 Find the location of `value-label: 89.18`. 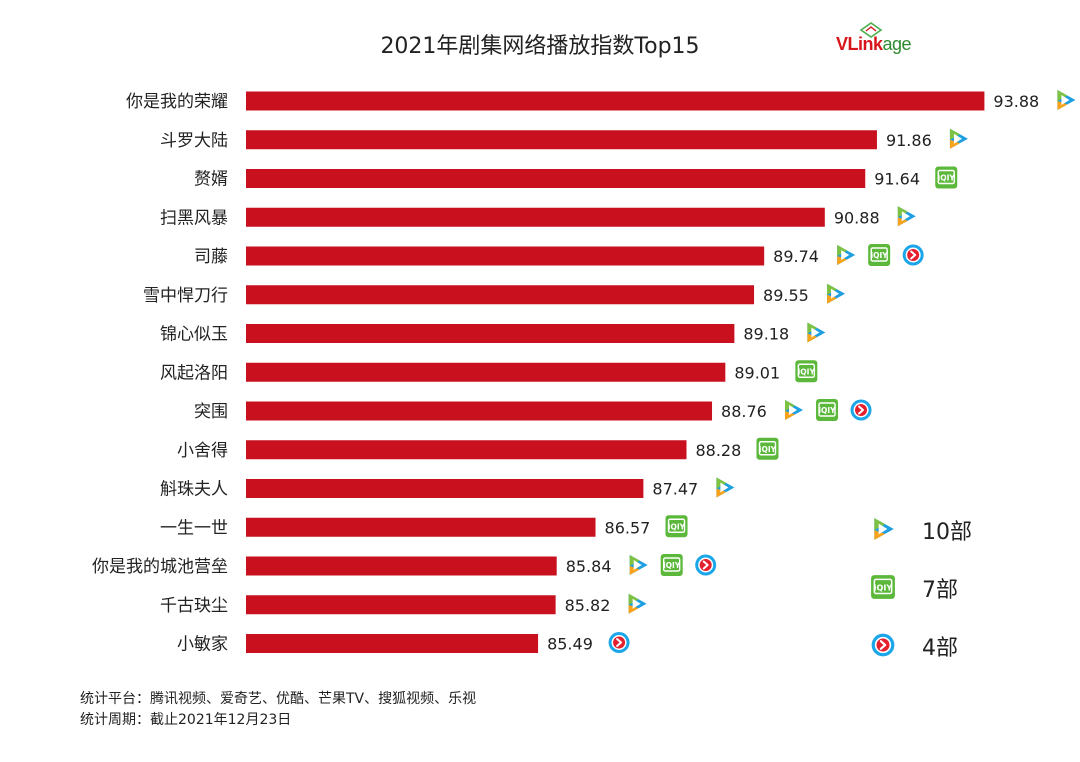

value-label: 89.18 is located at coordinates (766, 334).